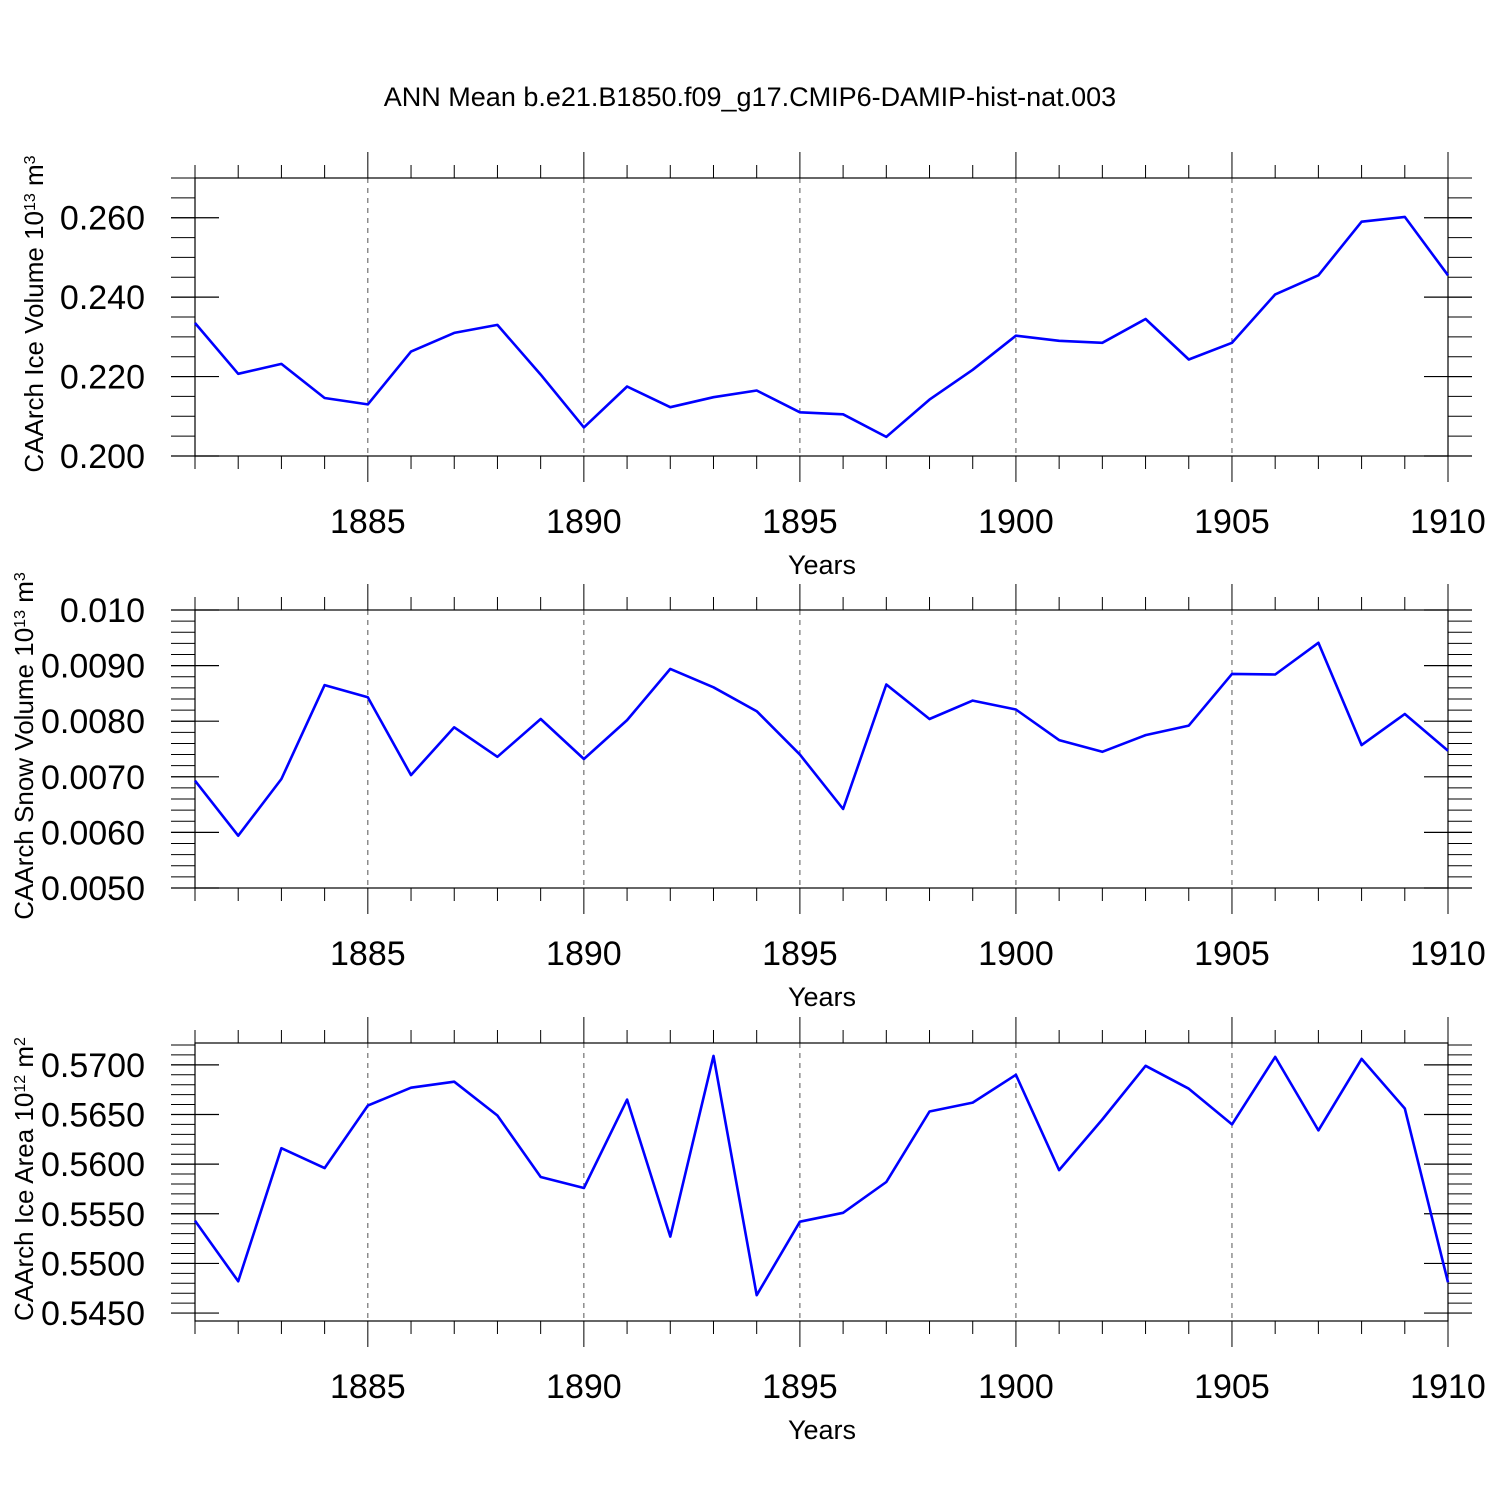 The height and width of the screenshot is (1500, 1500). Describe the element at coordinates (20, 1041) in the screenshot. I see `ice-area-y-axis-title-unit-exp: 2` at that location.